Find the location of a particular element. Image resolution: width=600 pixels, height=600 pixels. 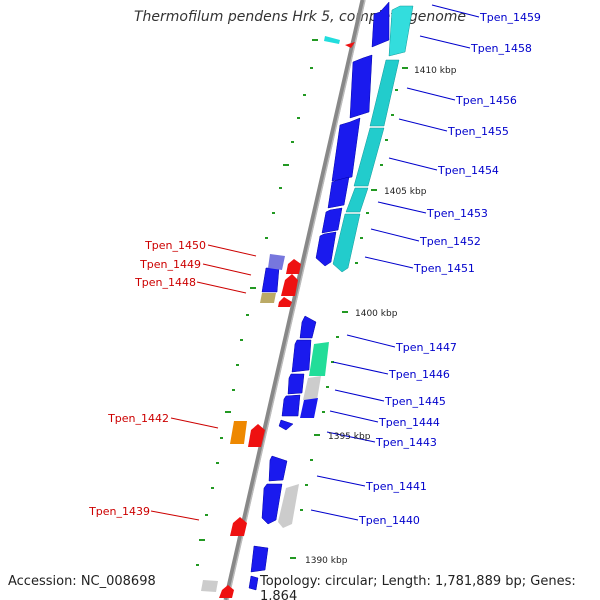

gene-tpen-1443-shape is located at coordinates (286, 425).